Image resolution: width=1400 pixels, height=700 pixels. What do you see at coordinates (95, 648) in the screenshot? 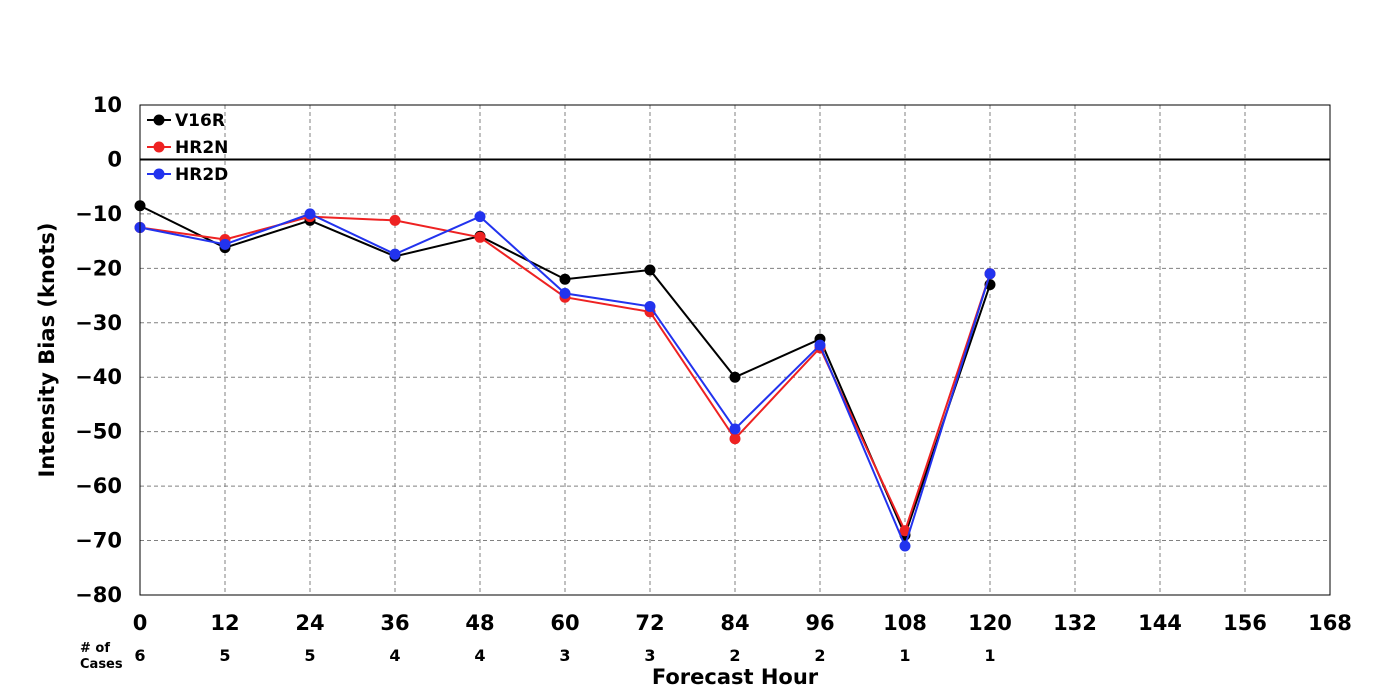
I see `cases-label-line1: # of` at bounding box center [95, 648].